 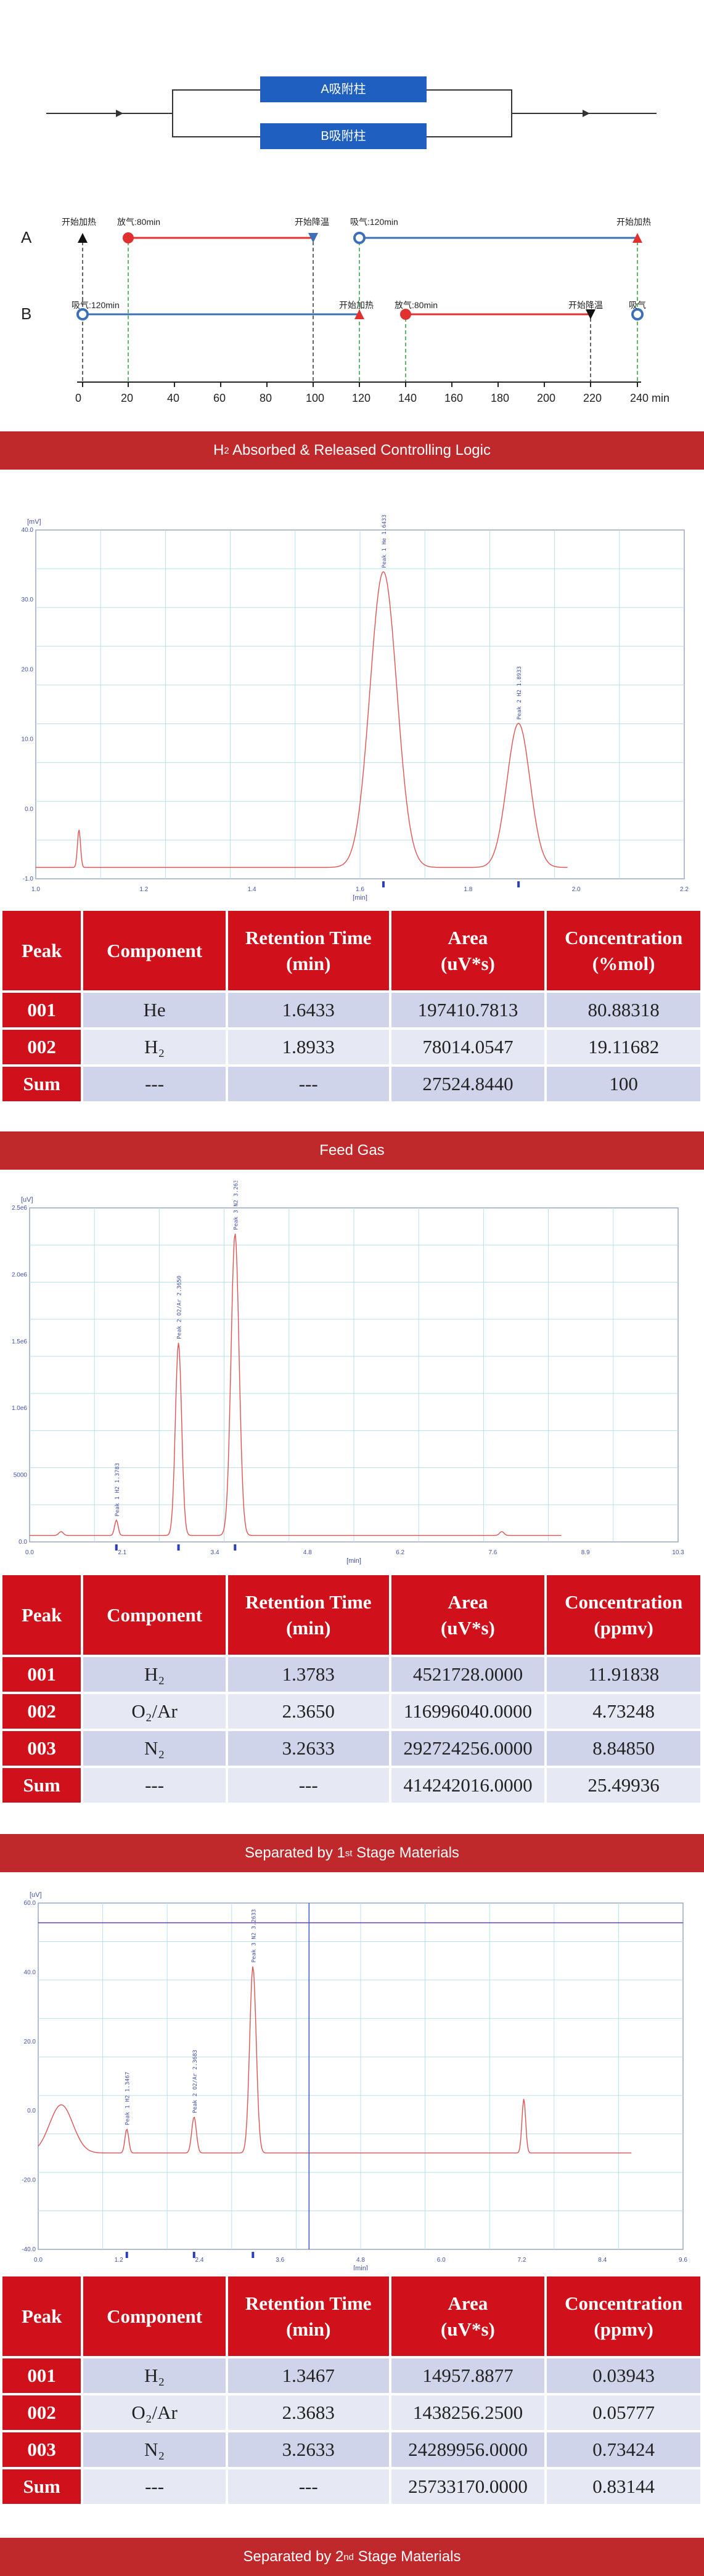 I want to click on time-axis-tick-label: 220, so click(x=592, y=398).